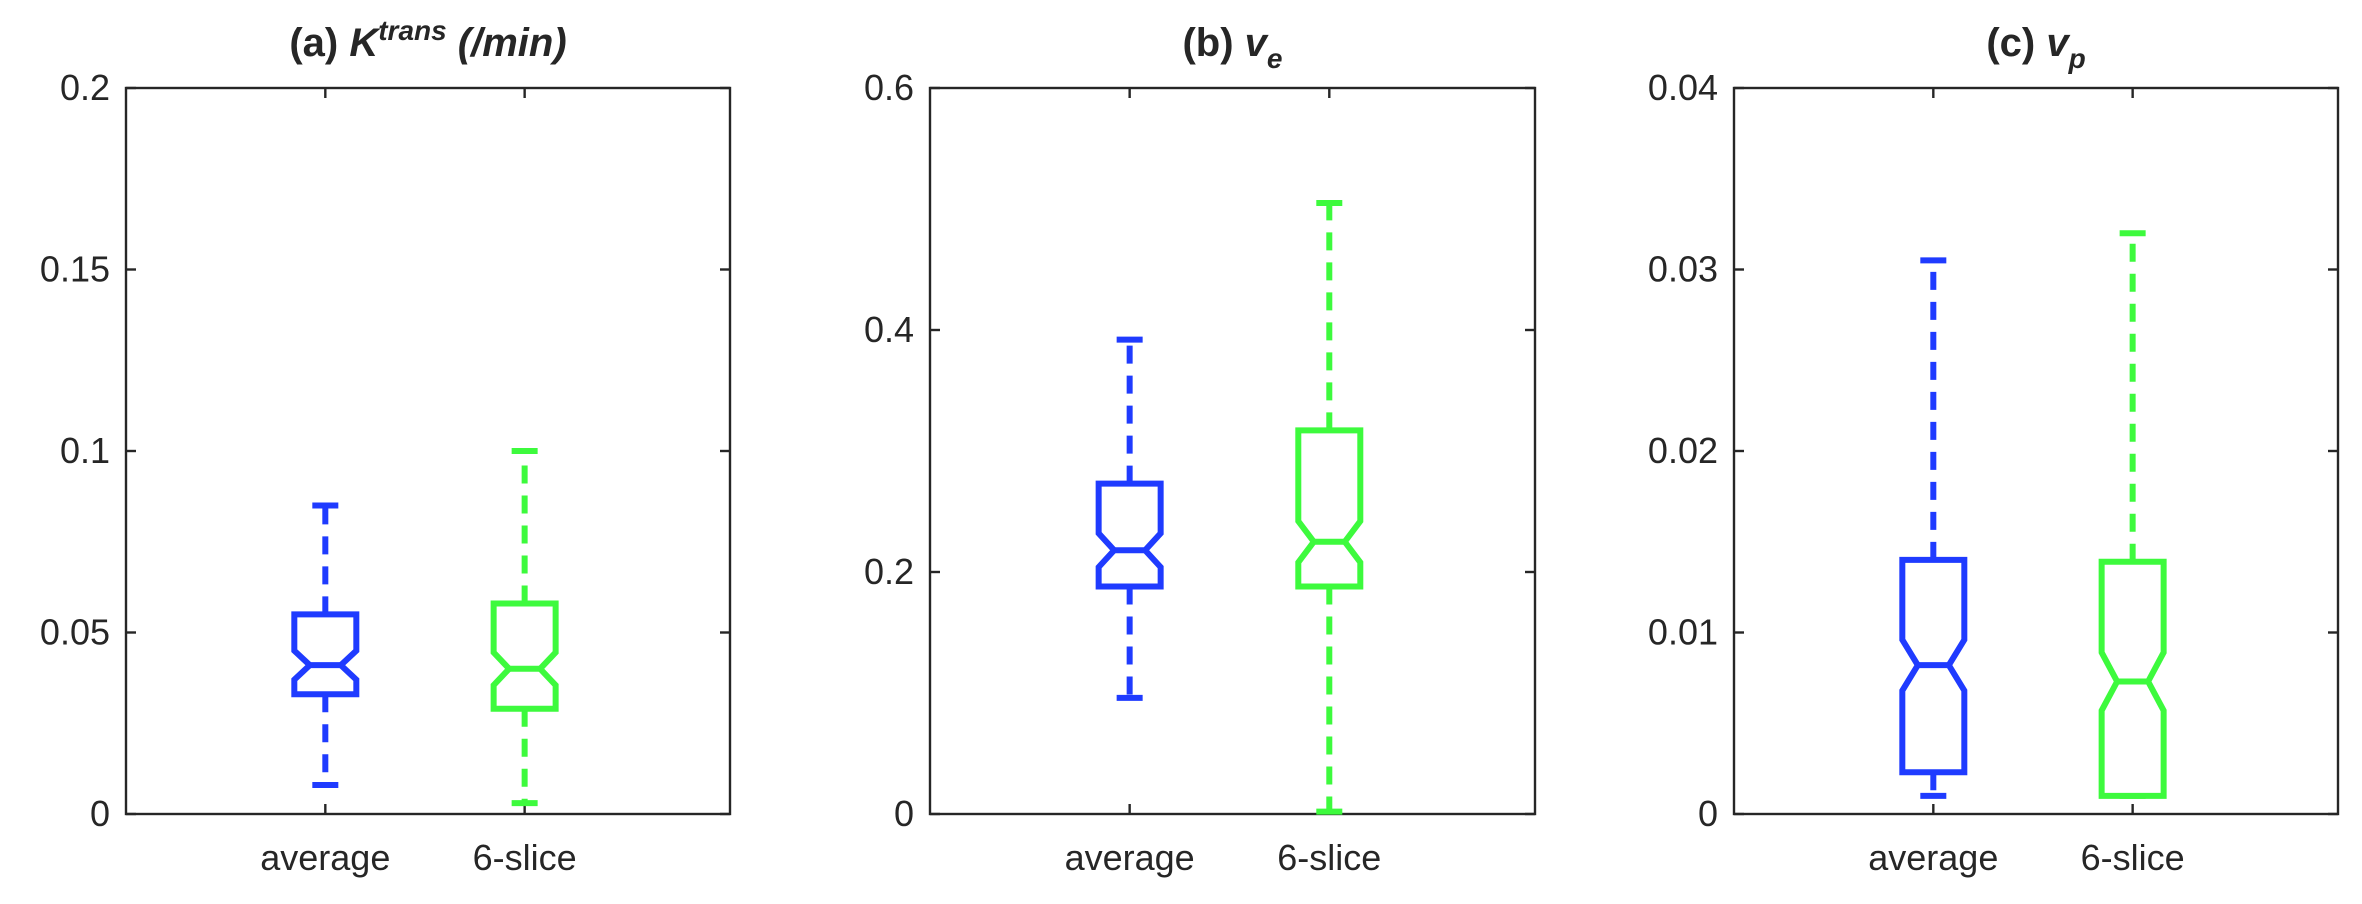 The image size is (2362, 904). I want to click on panel-title: (c) vp, so click(2035, 47).